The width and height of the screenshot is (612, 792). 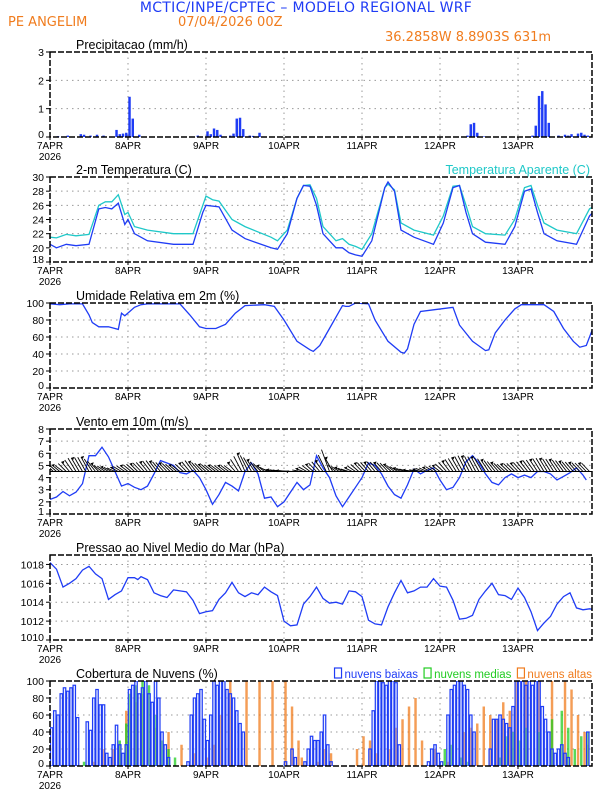 What do you see at coordinates (38, 235) in the screenshot?
I see `y-tick-label: 22` at bounding box center [38, 235].